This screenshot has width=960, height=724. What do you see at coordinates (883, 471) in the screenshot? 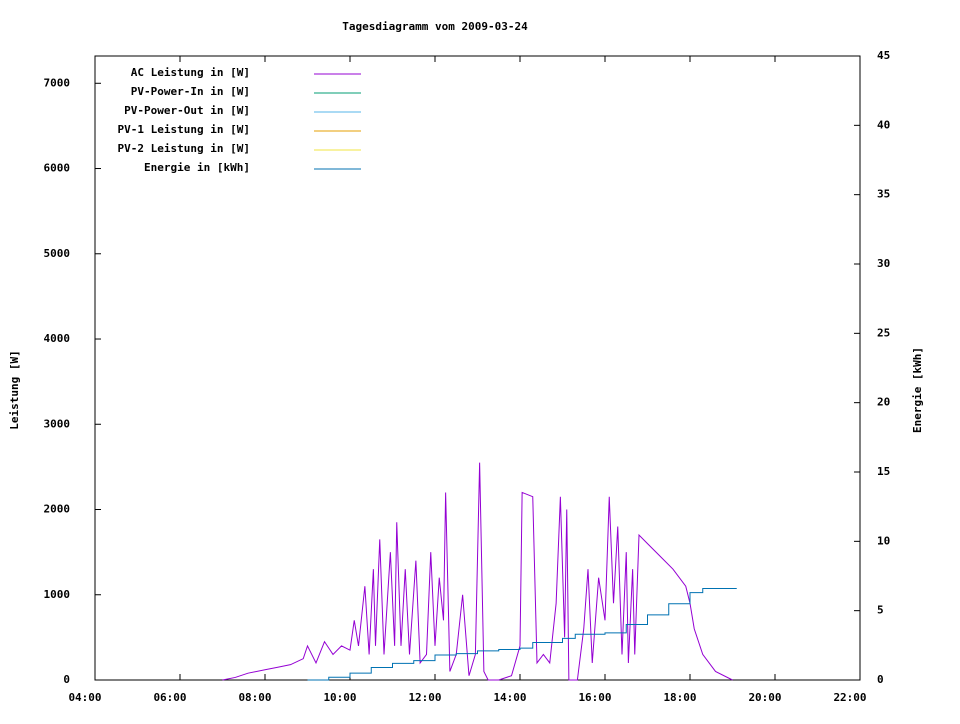
I see `y2-tick-label: 15` at bounding box center [883, 471].